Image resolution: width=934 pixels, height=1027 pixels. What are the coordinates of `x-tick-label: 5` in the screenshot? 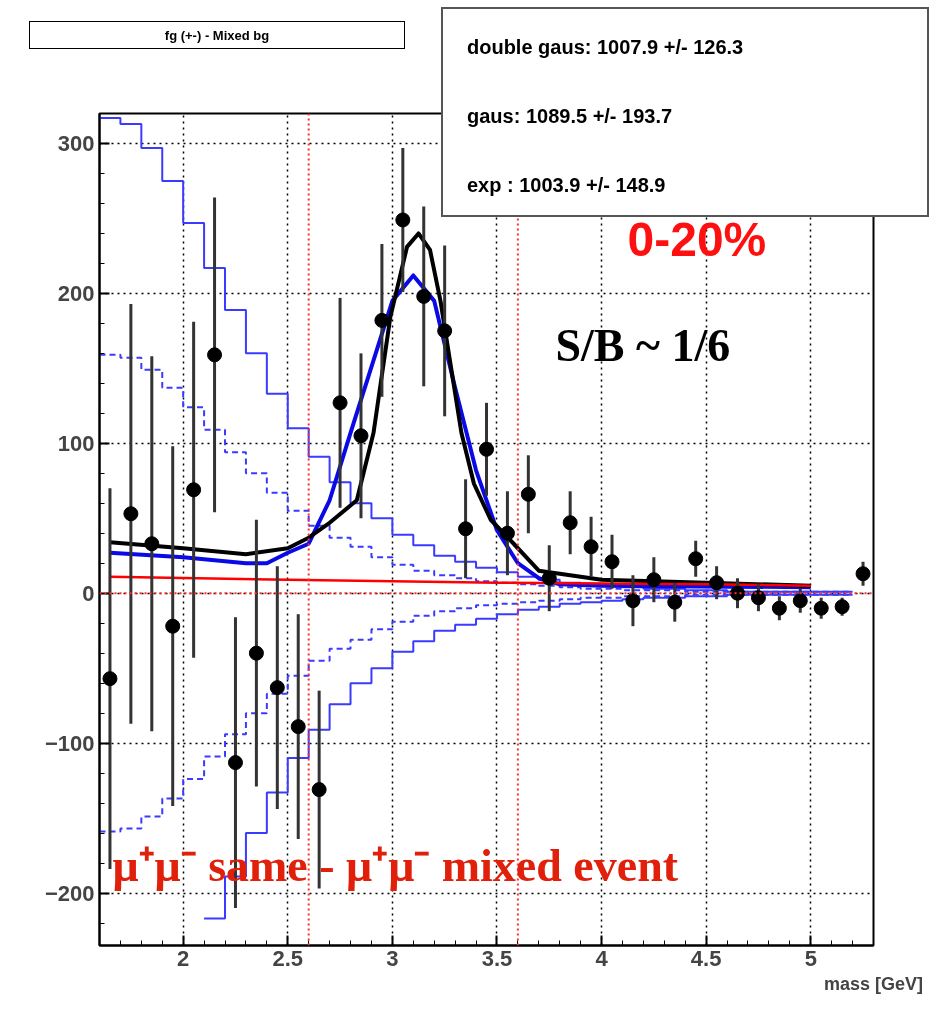 It's located at (810, 958).